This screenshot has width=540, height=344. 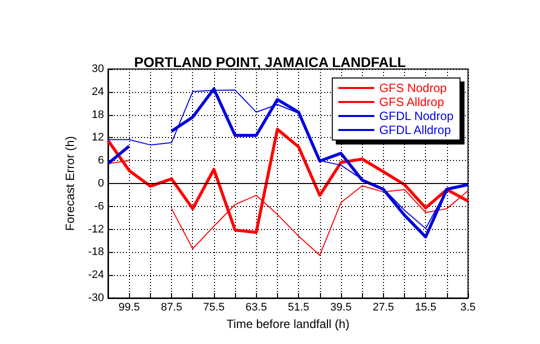 What do you see at coordinates (383, 308) in the screenshot?
I see `x-tick-label: 27.5` at bounding box center [383, 308].